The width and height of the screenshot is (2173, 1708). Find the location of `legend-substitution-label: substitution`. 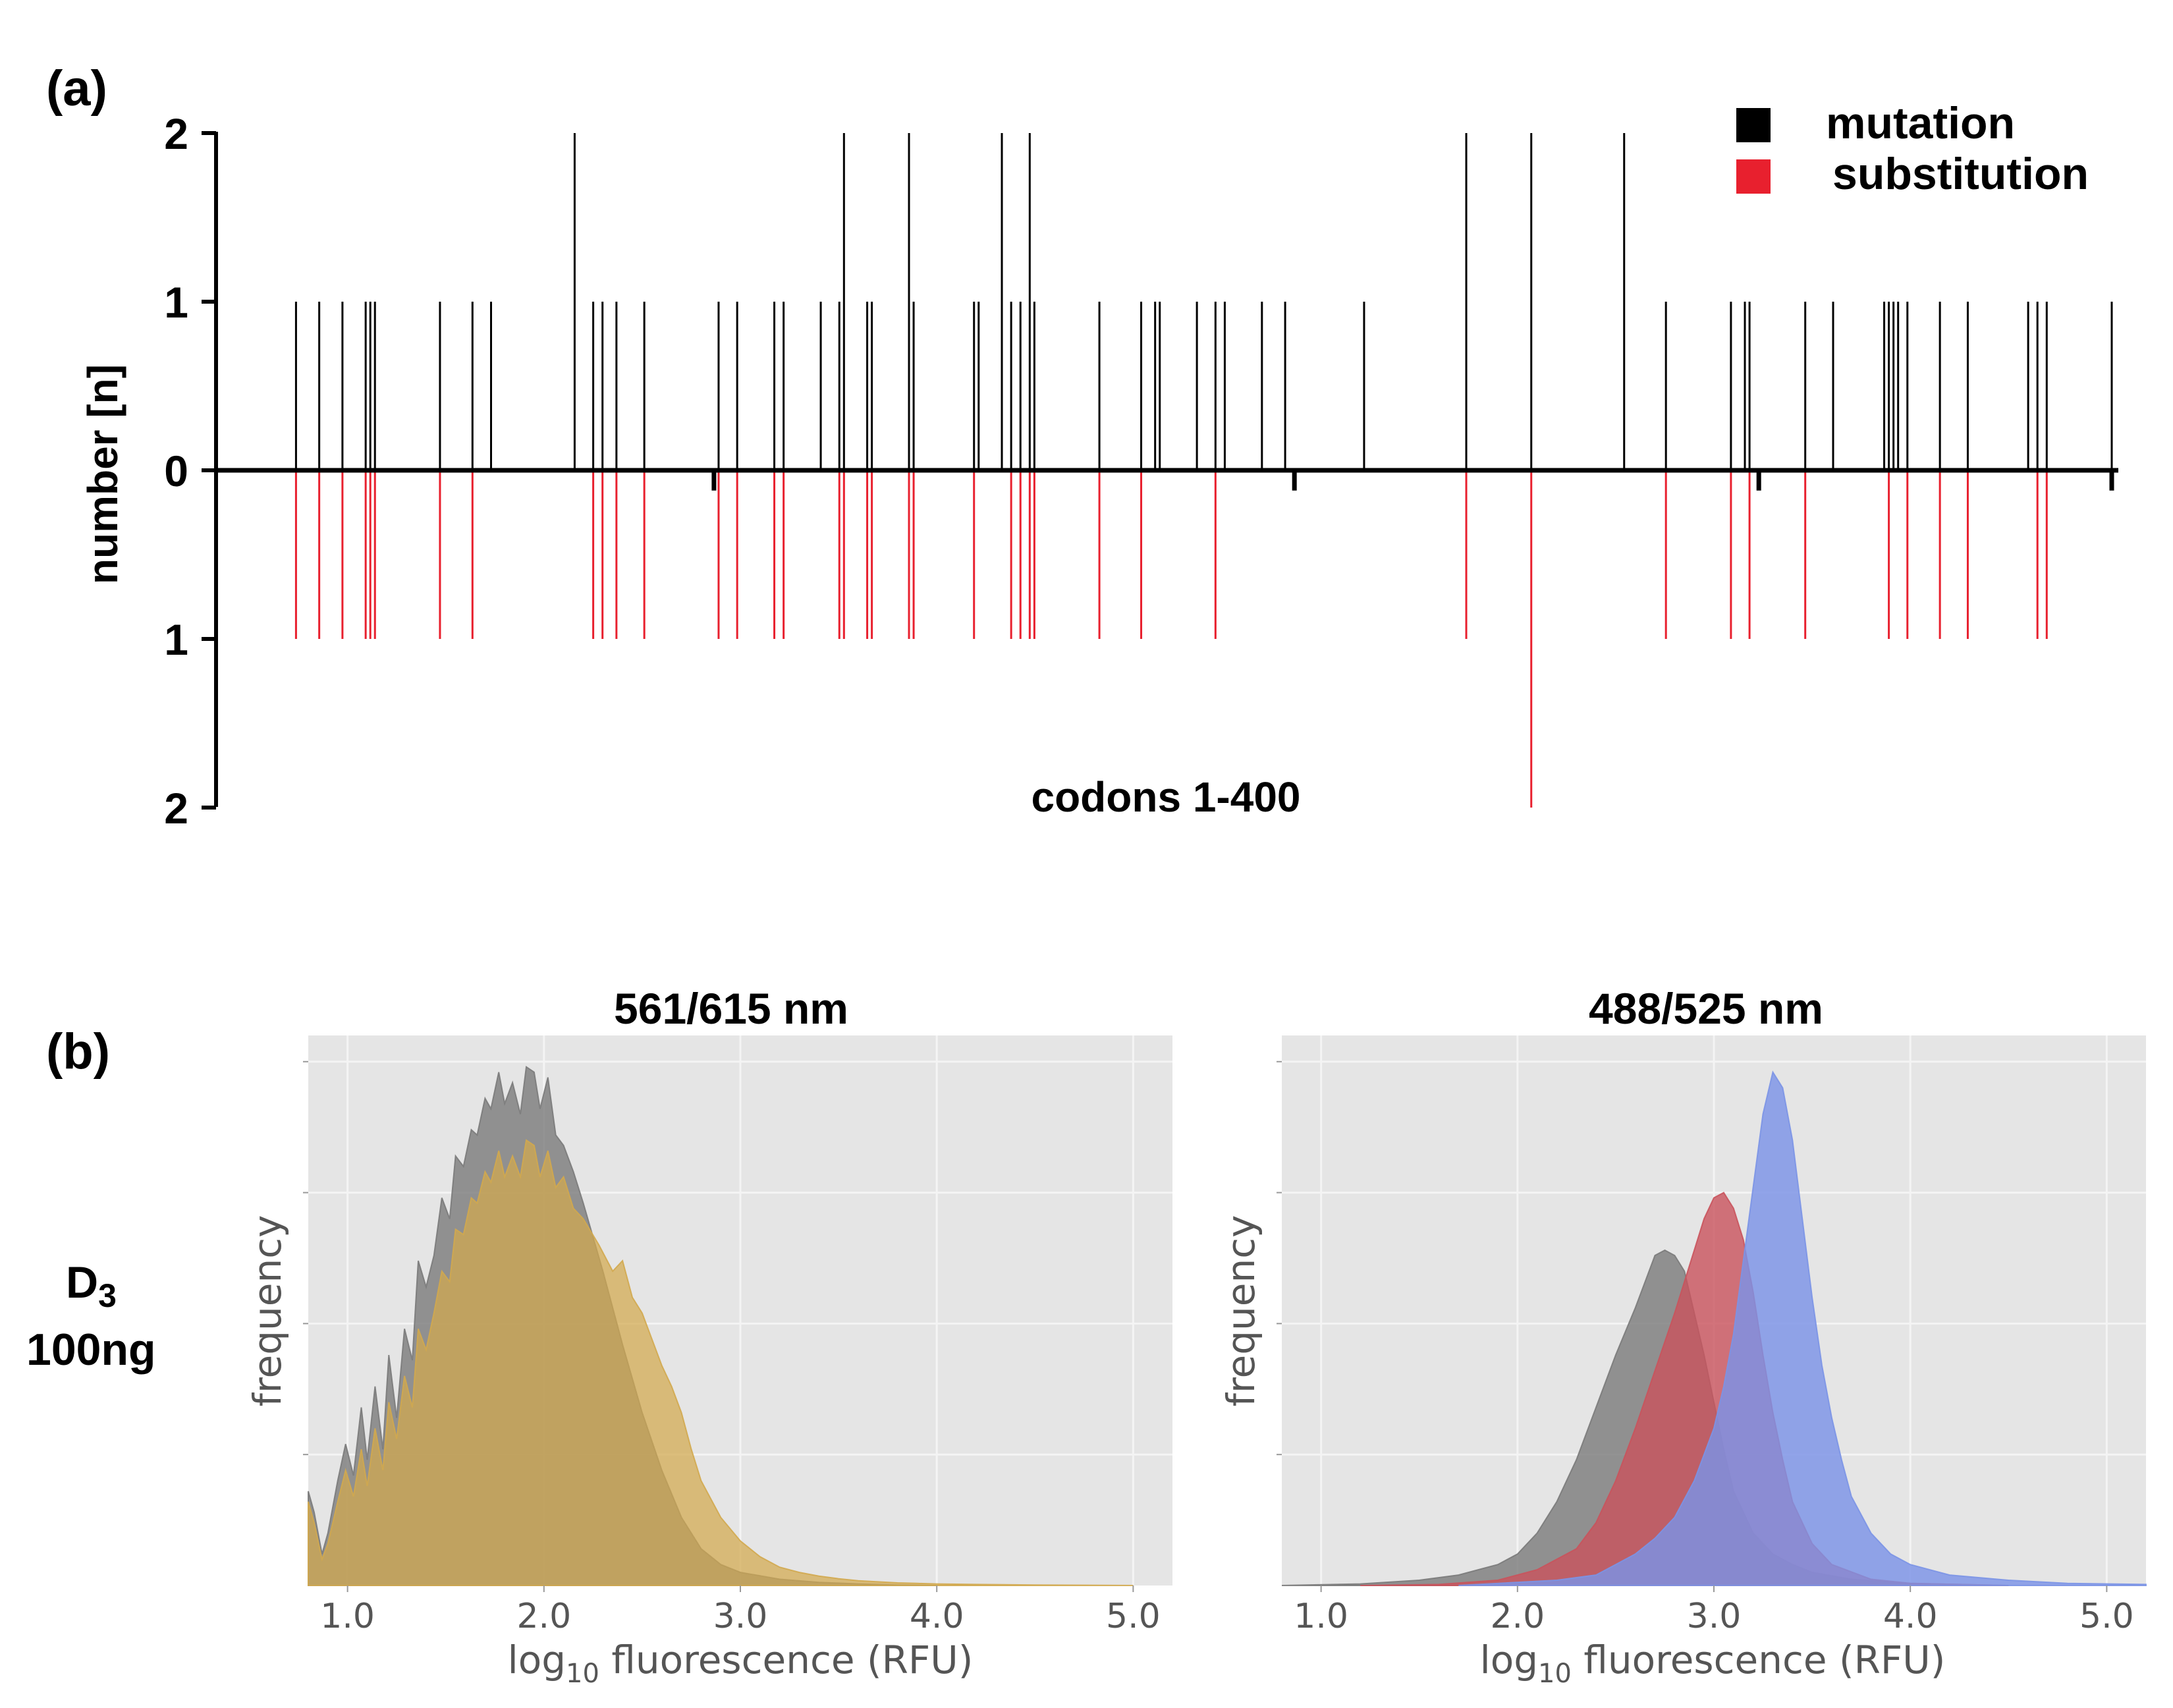

legend-substitution-label: substitution is located at coordinates (1960, 174).